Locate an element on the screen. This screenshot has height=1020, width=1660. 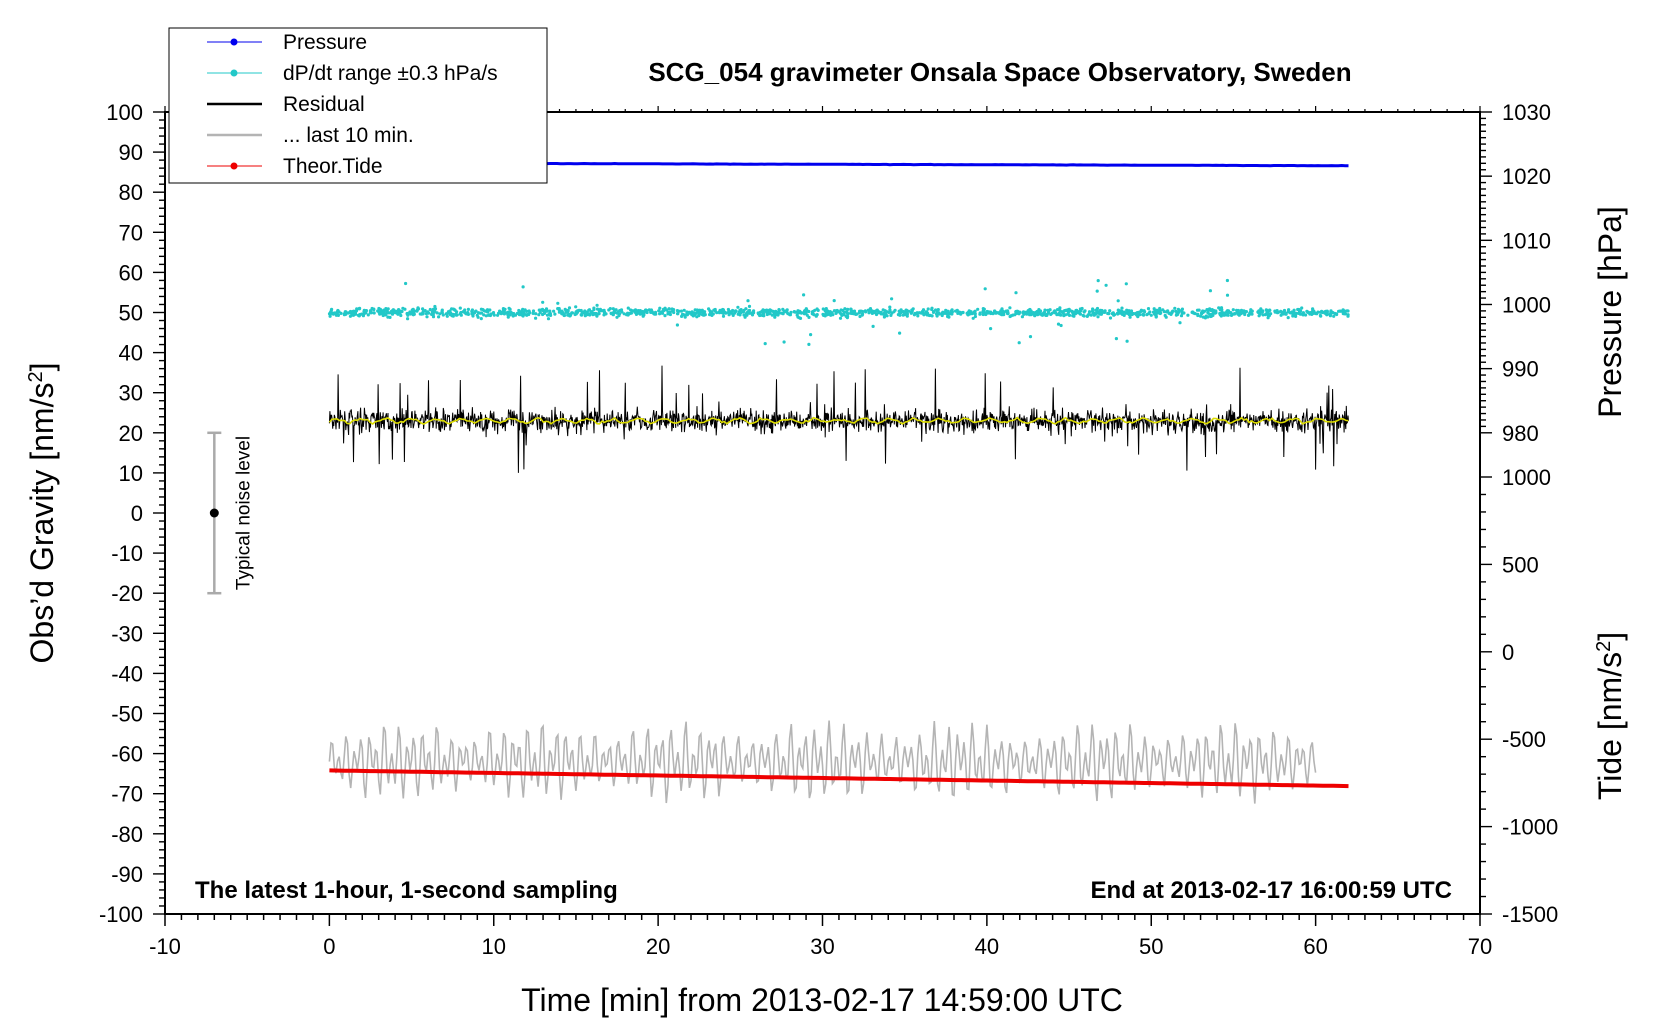
y-axis-label-pressure: Pressure [hPa] is located at coordinates (1610, 312).